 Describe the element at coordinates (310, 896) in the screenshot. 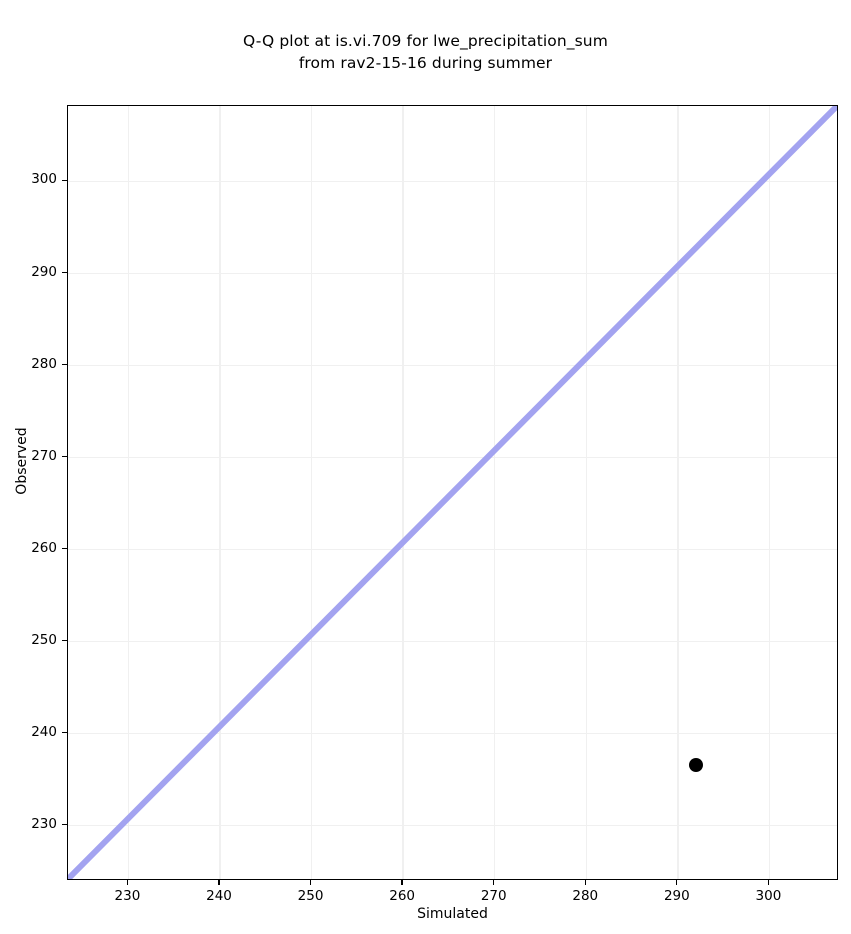

I see `x-tick-label: 250` at that location.